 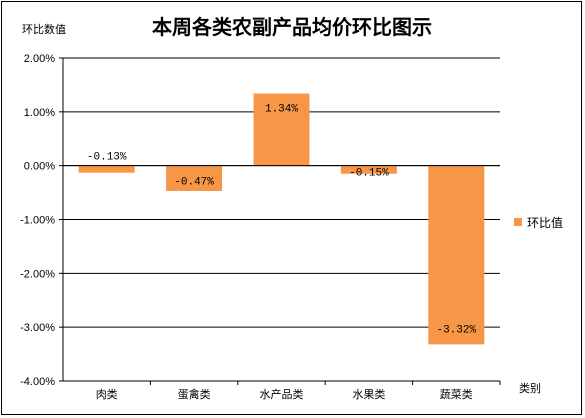 I want to click on y-axis-label: 环比数值, so click(x=44, y=29).